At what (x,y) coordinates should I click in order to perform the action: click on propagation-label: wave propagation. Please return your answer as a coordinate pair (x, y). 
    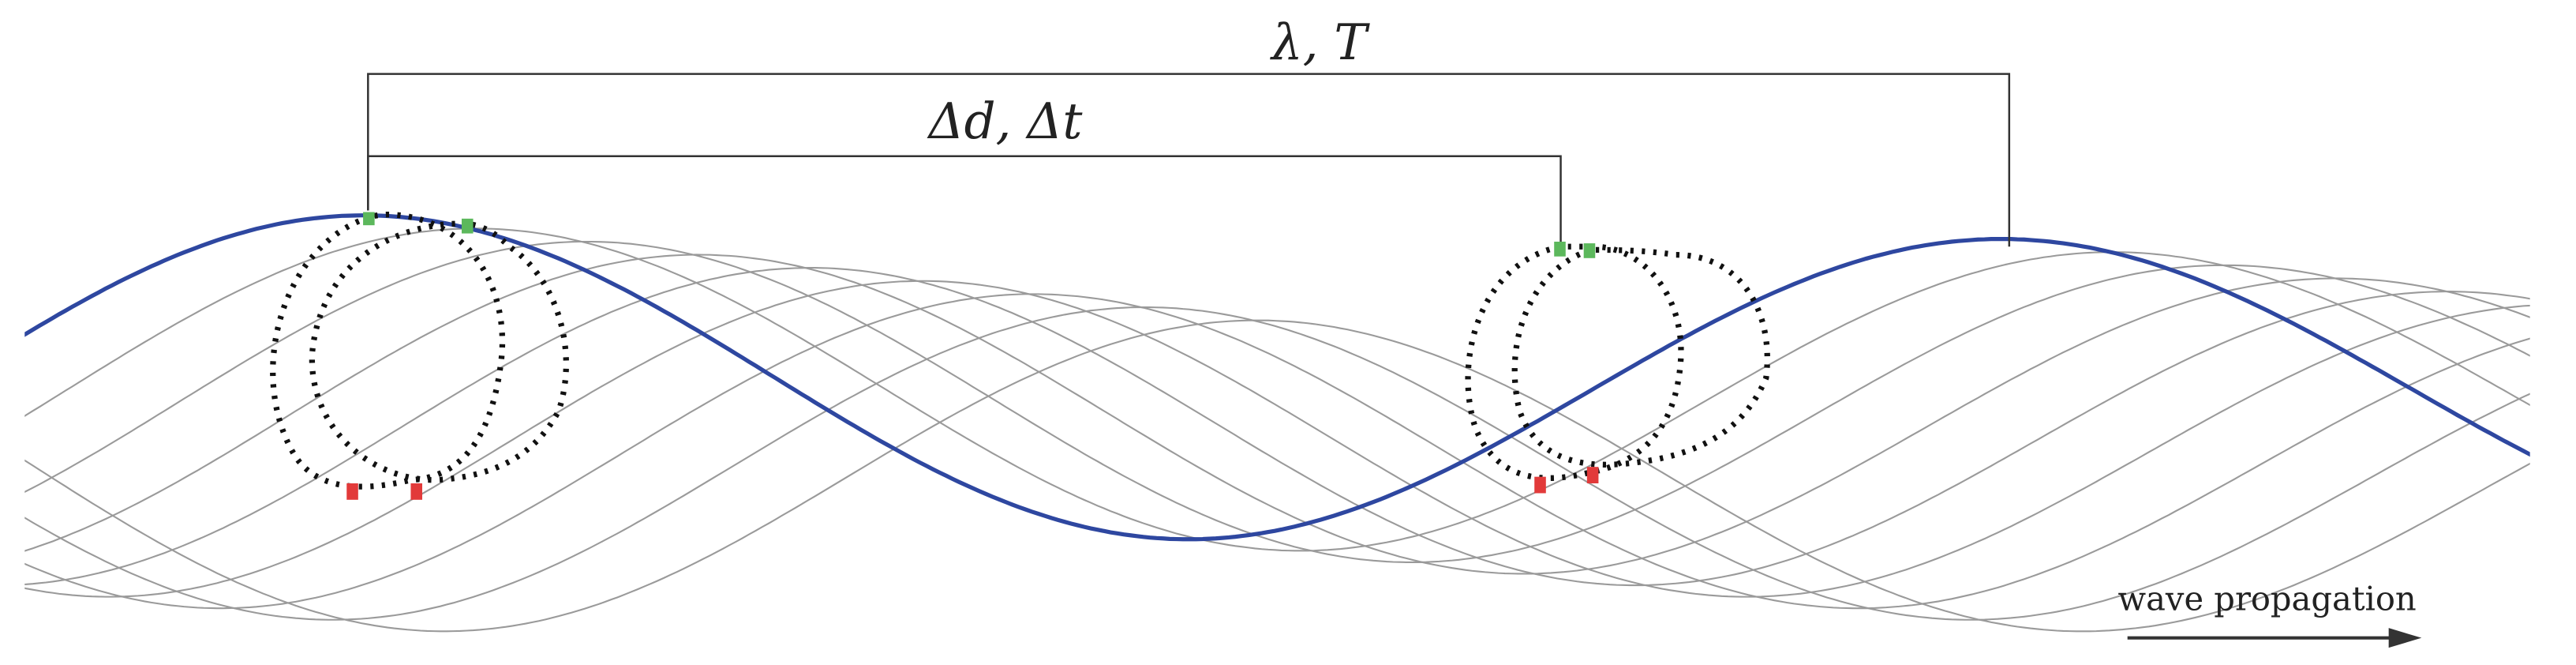
    Looking at the image, I should click on (2266, 598).